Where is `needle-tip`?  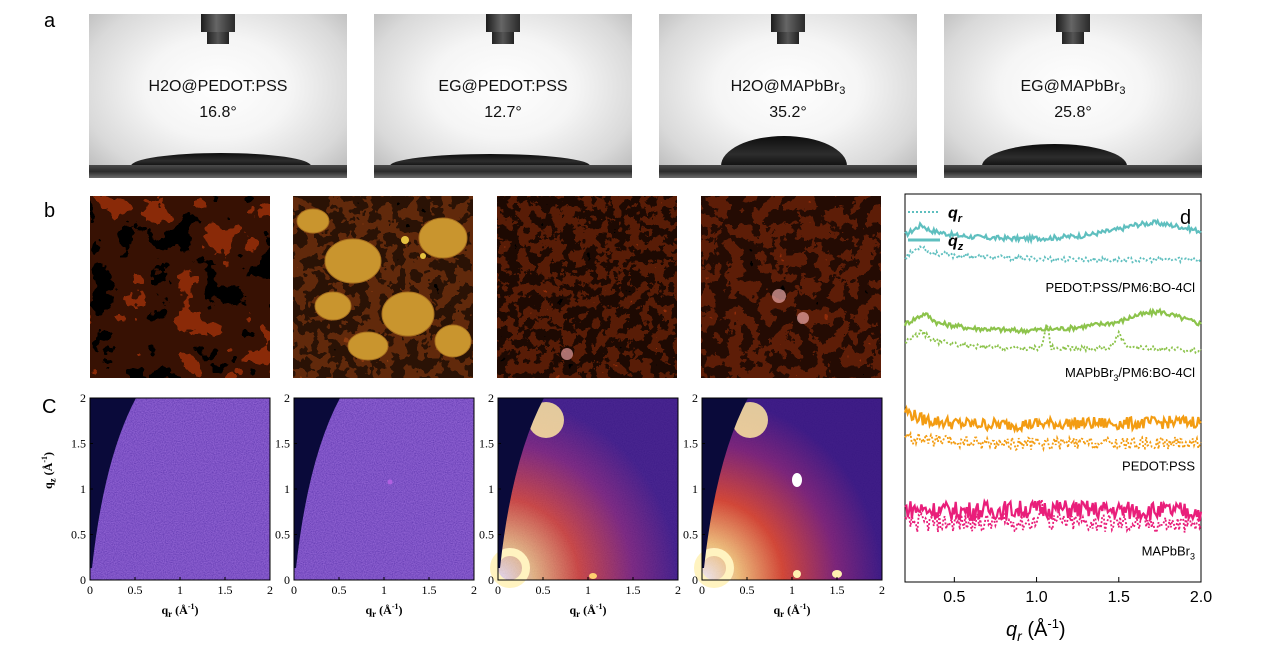 needle-tip is located at coordinates (788, 38).